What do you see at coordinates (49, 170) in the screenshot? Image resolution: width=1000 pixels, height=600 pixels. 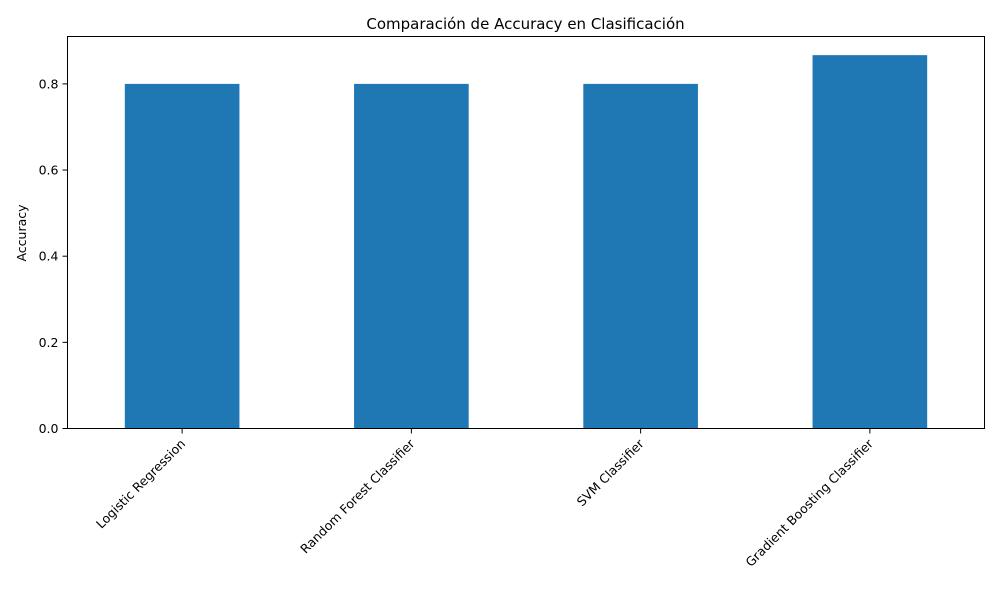 I see `y-tick-label-3: 0.6` at bounding box center [49, 170].